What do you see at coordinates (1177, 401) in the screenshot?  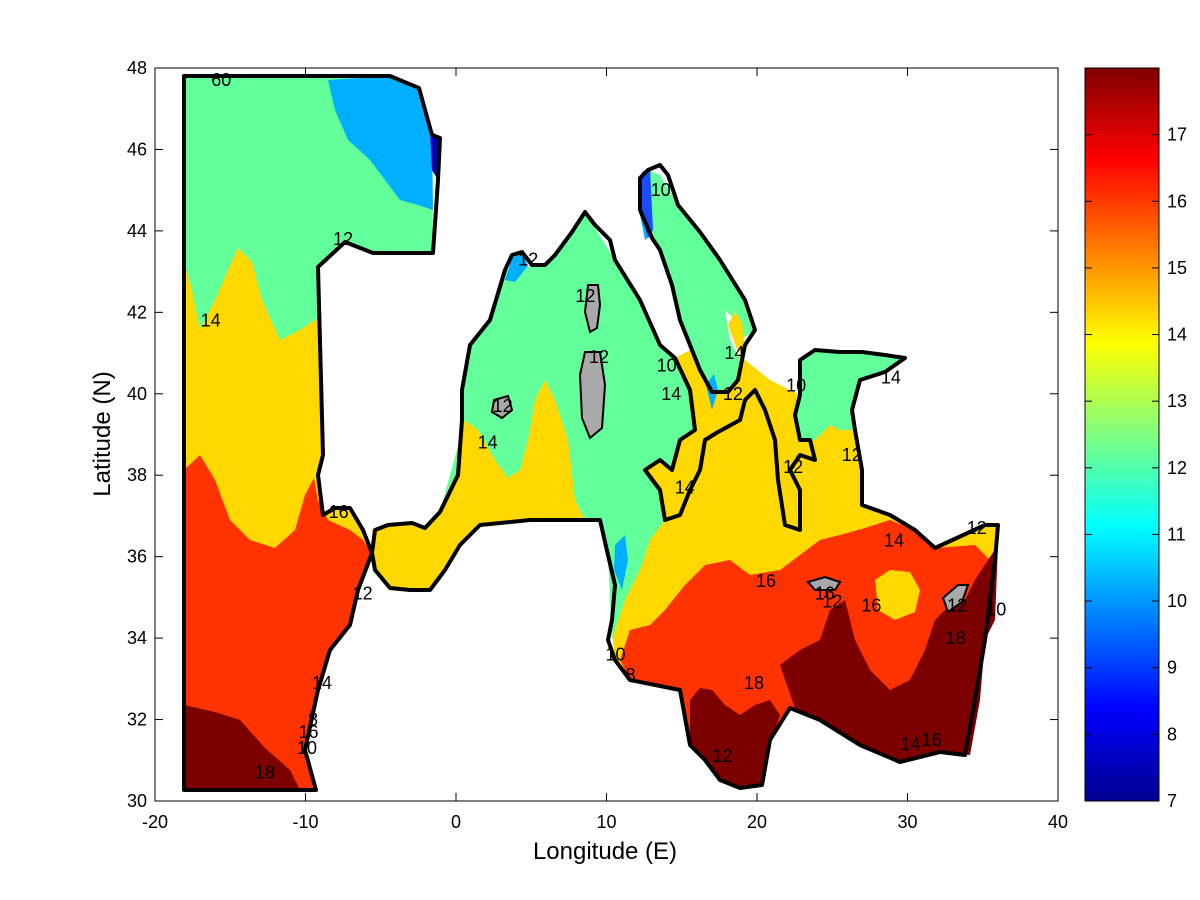 I see `colorbar-tick-label: 13` at bounding box center [1177, 401].